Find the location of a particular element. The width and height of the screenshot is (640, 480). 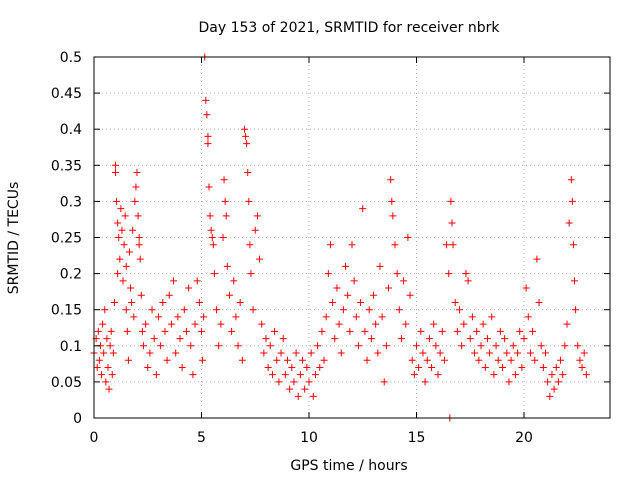

y-tick-labels: 0 0.05 0.1 0.15 0.2 0.25 0.3 0.35 0.4 0.45 0.5 is located at coordinates (66, 238).